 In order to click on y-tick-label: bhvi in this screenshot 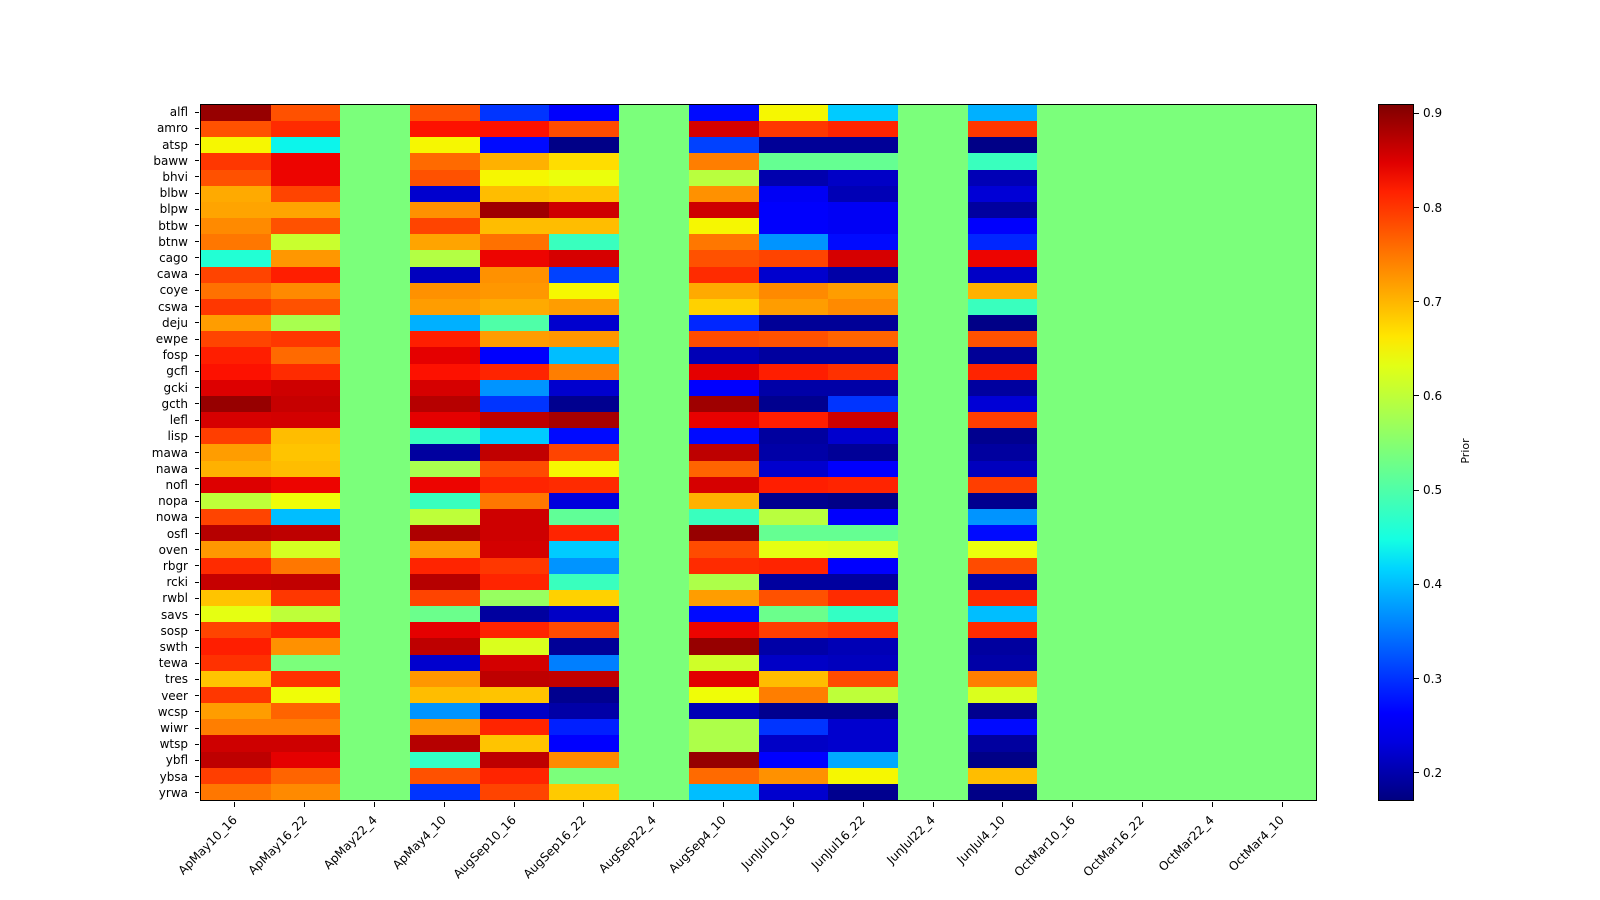, I will do `click(175, 176)`.